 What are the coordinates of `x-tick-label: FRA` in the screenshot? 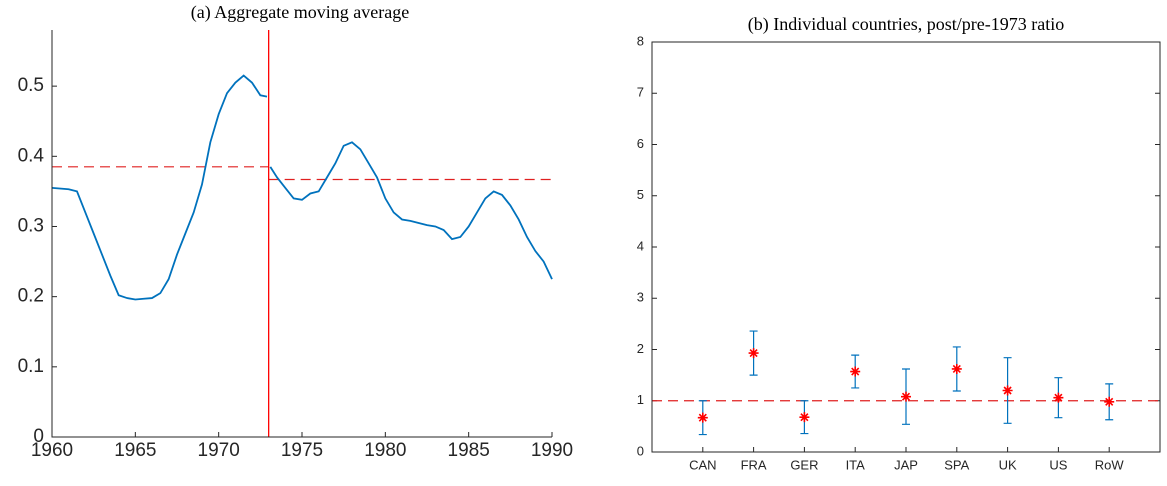 It's located at (754, 464).